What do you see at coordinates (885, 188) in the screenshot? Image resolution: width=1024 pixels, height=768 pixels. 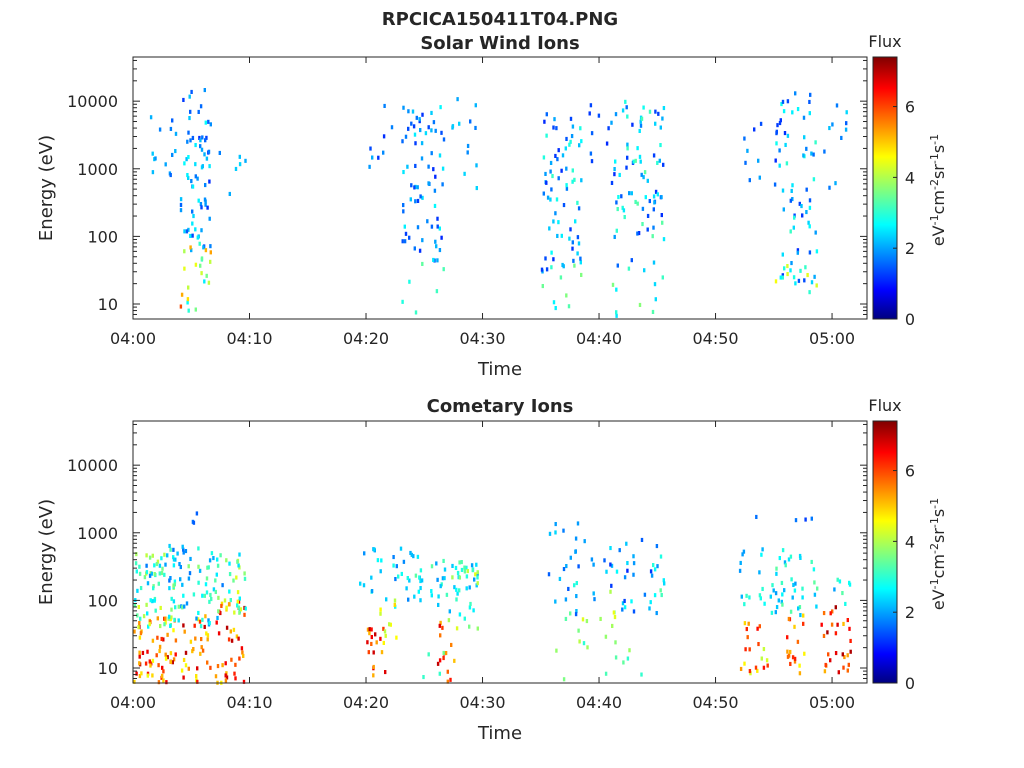 I see `colorbar-gradient` at bounding box center [885, 188].